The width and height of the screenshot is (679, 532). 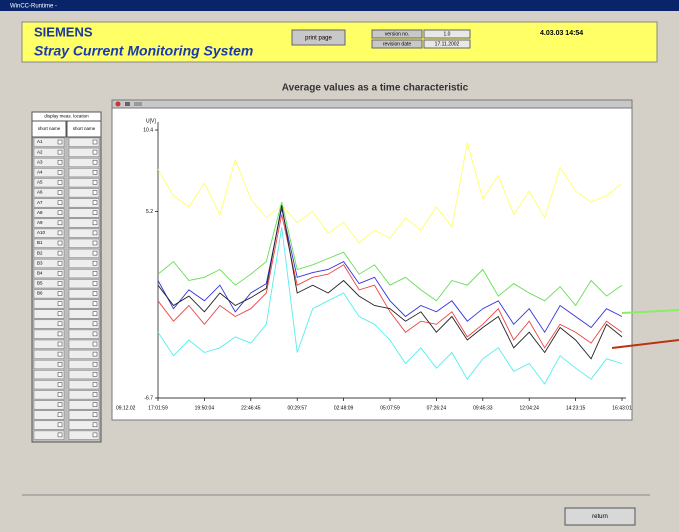 What do you see at coordinates (483, 408) in the screenshot?
I see `x-tick-label: 09:45:33` at bounding box center [483, 408].